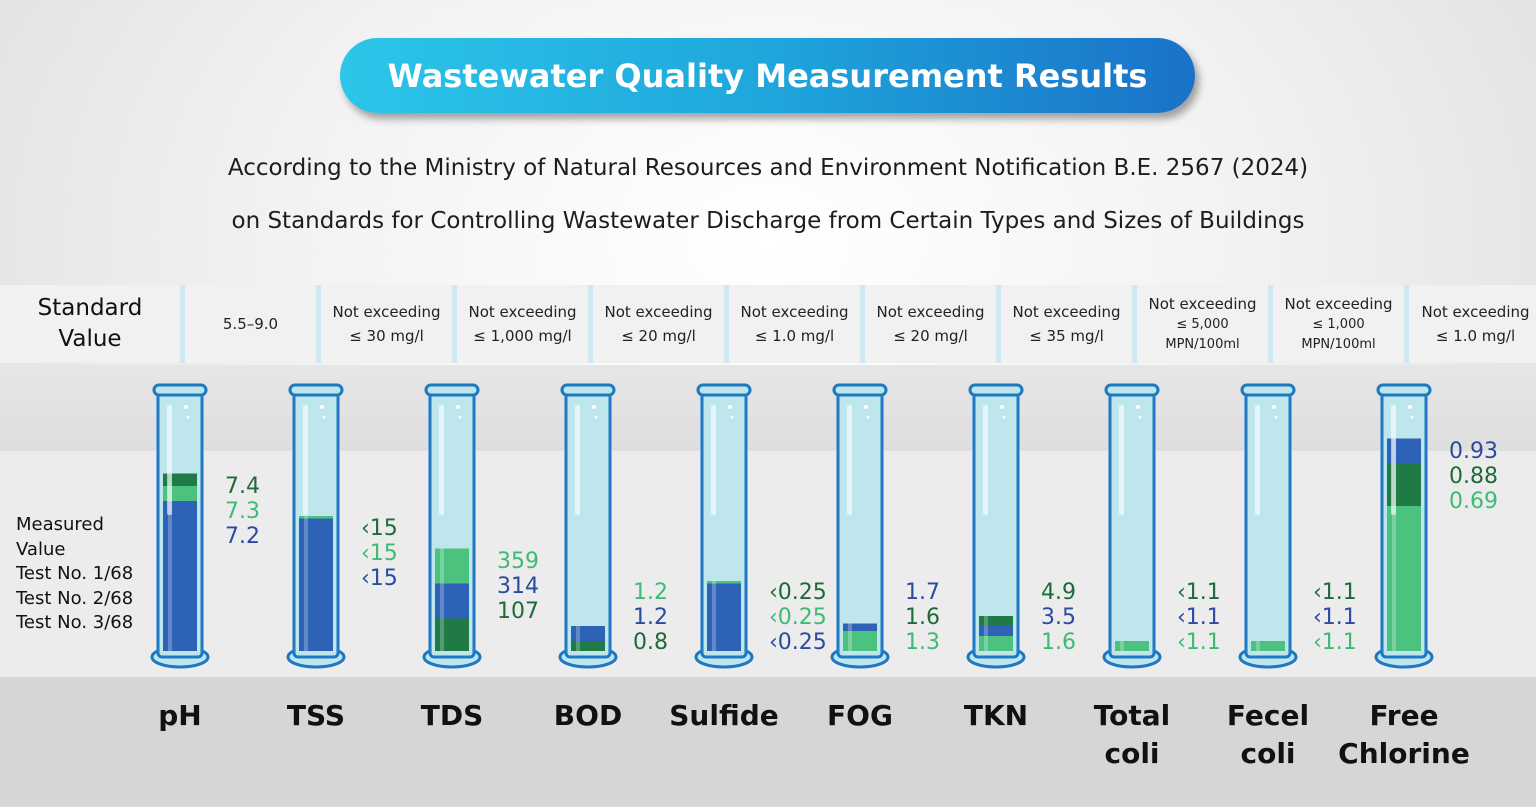 This screenshot has height=807, width=1536. What do you see at coordinates (1335, 617) in the screenshot?
I see `test-2-value: ‹1.1` at bounding box center [1335, 617].